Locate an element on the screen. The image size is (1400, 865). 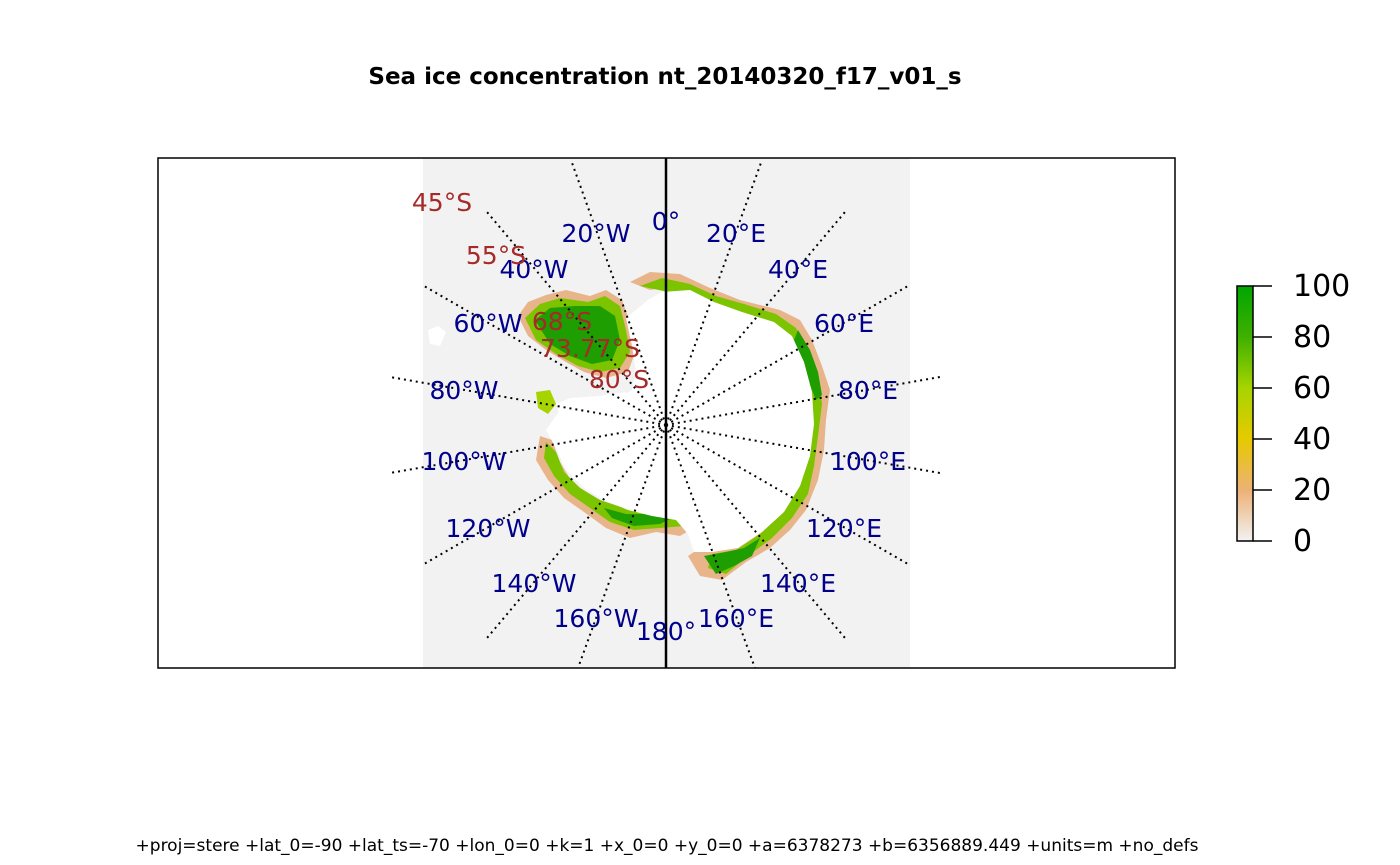
lon-label: 120°W is located at coordinates (488, 528).